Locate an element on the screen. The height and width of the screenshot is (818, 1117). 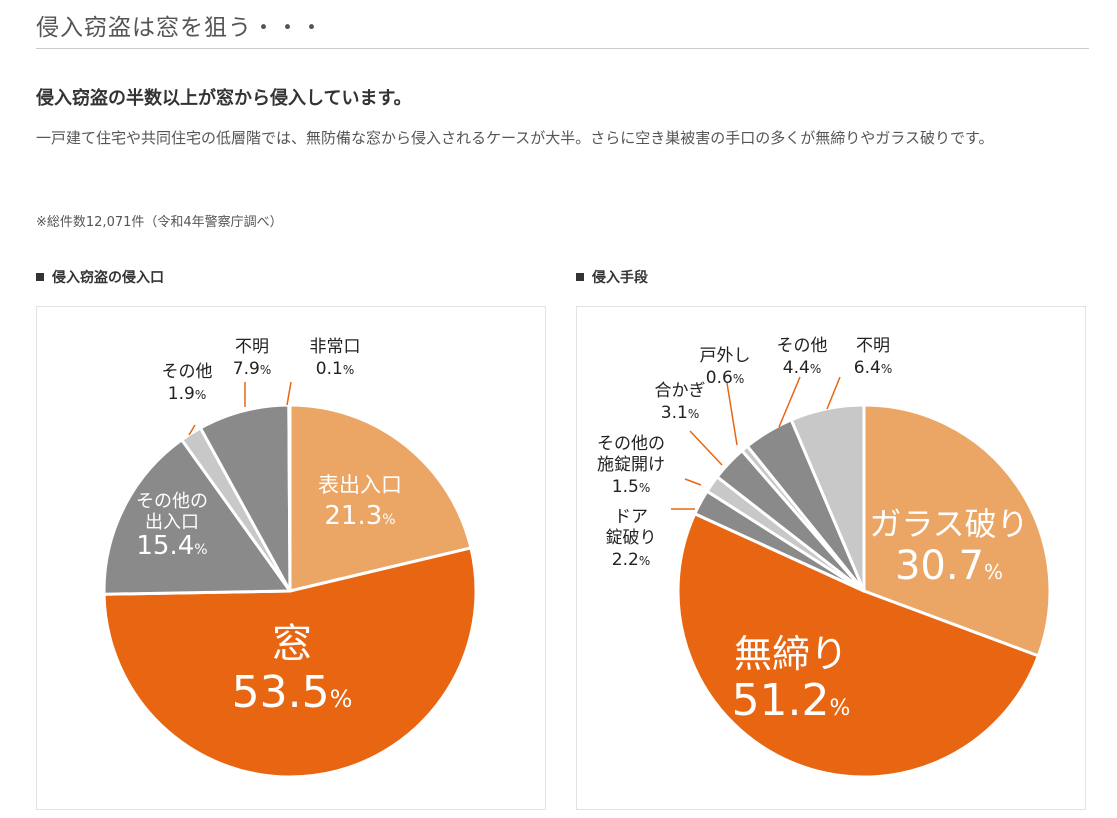
slice-value: 51.2 is located at coordinates (781, 700).